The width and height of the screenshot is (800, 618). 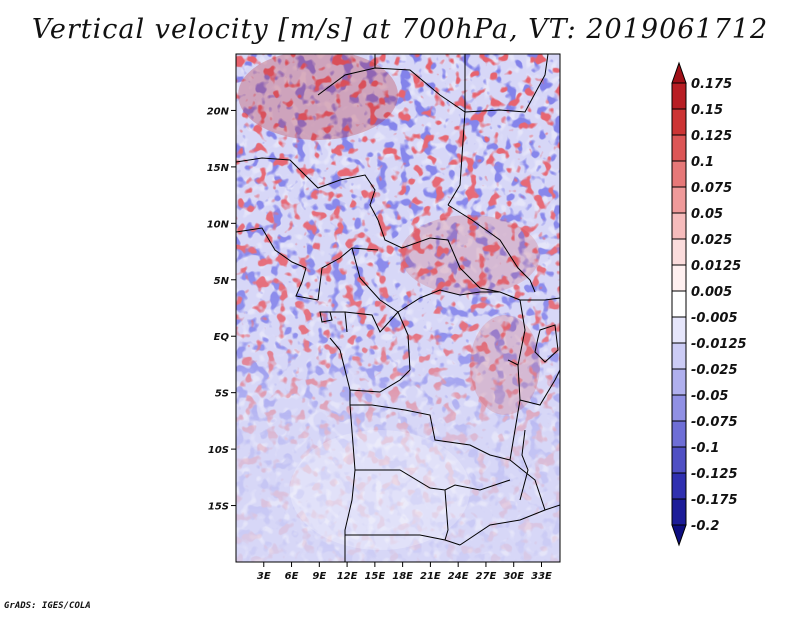 What do you see at coordinates (714, 422) in the screenshot?
I see `colorbar-label: -0.075` at bounding box center [714, 422].